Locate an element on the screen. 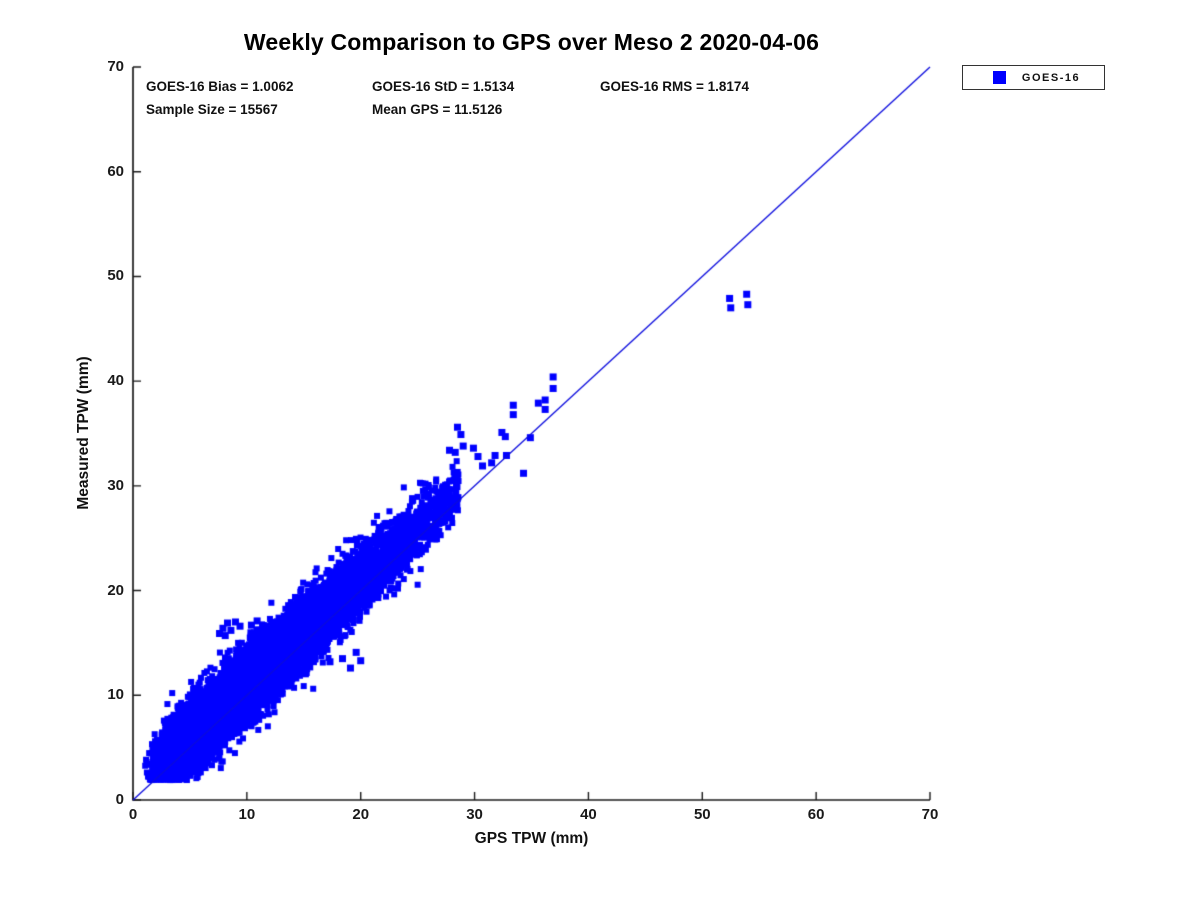  stats-std-text: GOES-16 StD = 1.5134 is located at coordinates (443, 86).